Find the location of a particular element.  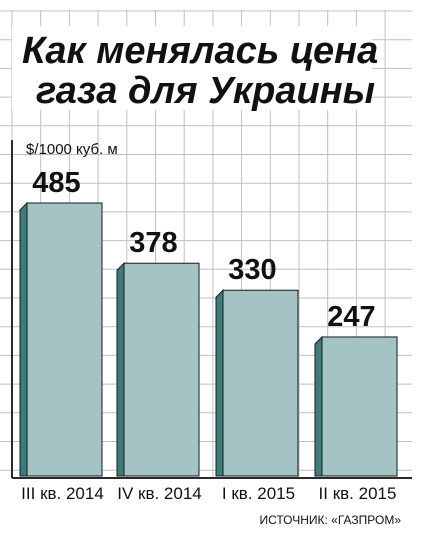

category-label: IV кв. 2014 is located at coordinates (159, 493).